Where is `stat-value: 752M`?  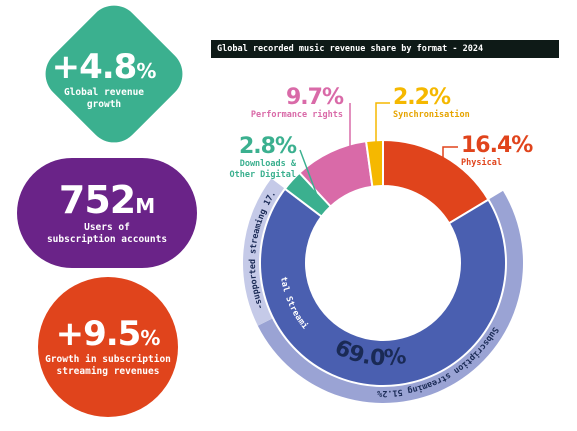
stat-value: 752M is located at coordinates (107, 199).